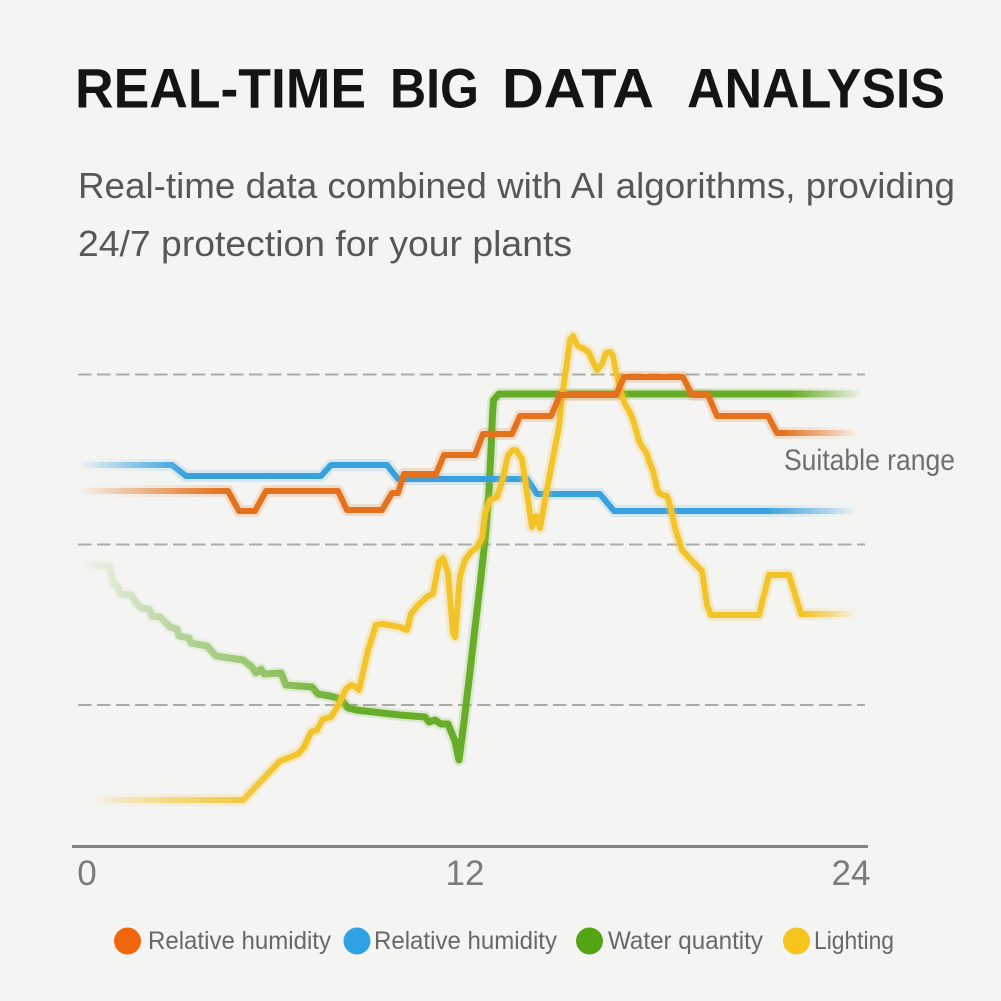  What do you see at coordinates (325, 243) in the screenshot?
I see `svg-text:24/7 protection for your plant: 24/7 protection for your plants` at bounding box center [325, 243].